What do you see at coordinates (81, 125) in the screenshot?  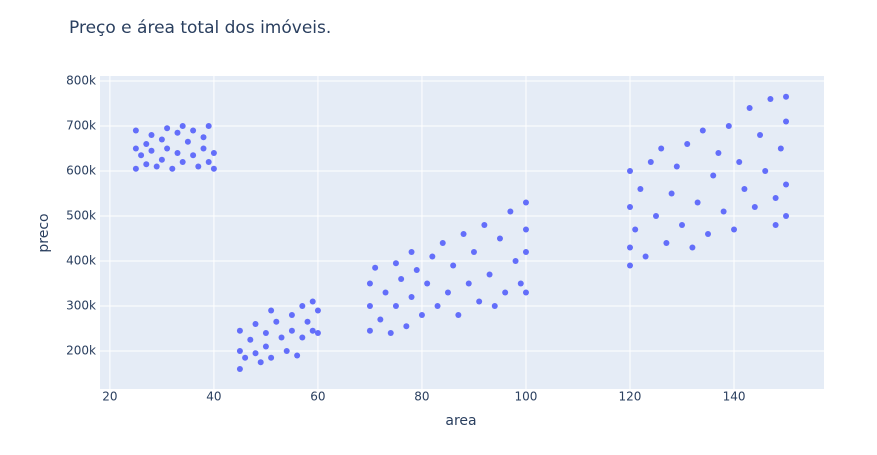 I see `y-tick-label: 700k` at bounding box center [81, 125].